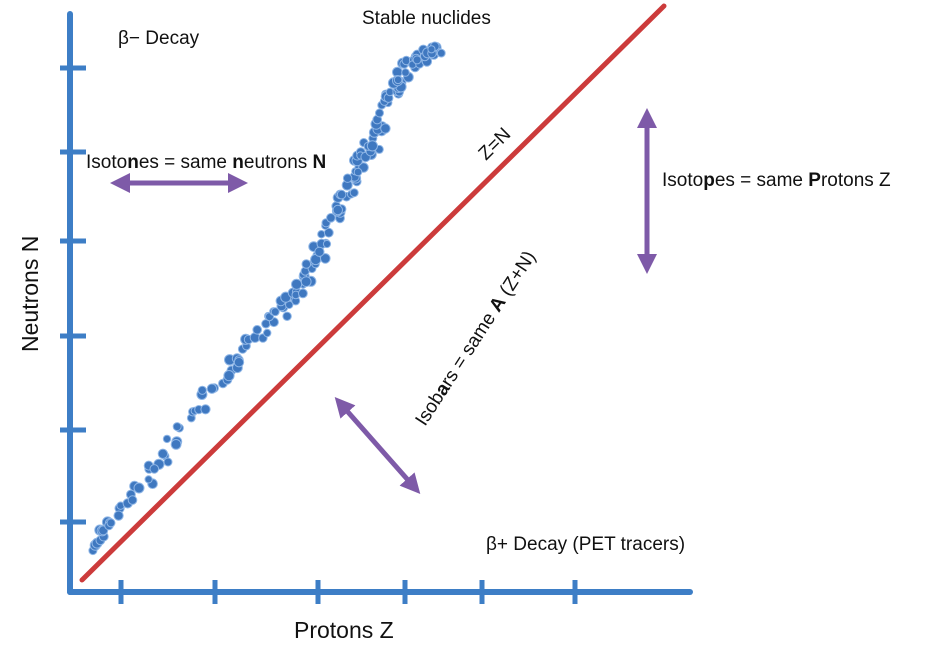 The image size is (936, 654). What do you see at coordinates (709, 180) in the screenshot?
I see `isotopes-label-bold: p` at bounding box center [709, 180].